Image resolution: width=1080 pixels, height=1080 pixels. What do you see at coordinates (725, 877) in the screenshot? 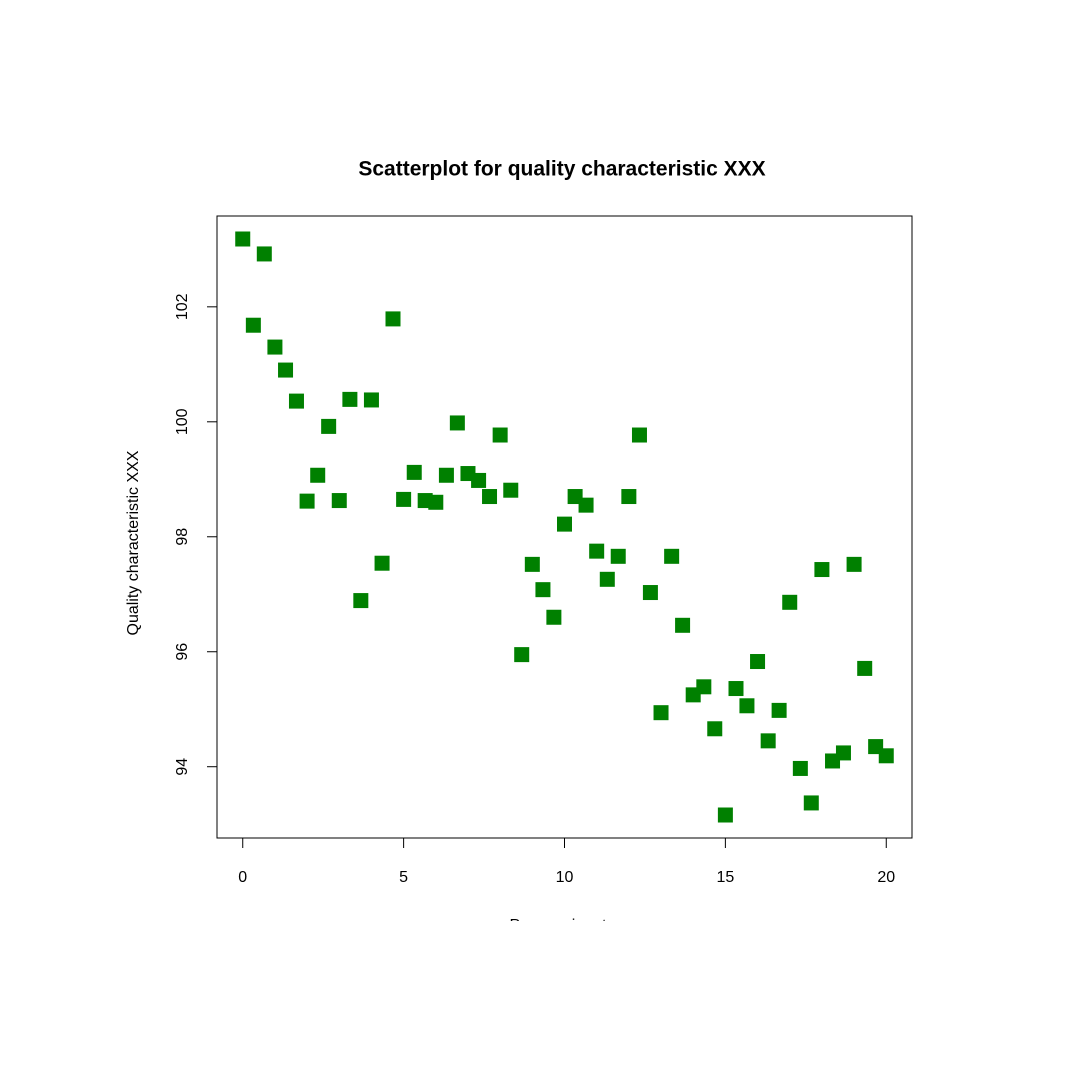
I see `x-tick-label: 15` at bounding box center [725, 877].